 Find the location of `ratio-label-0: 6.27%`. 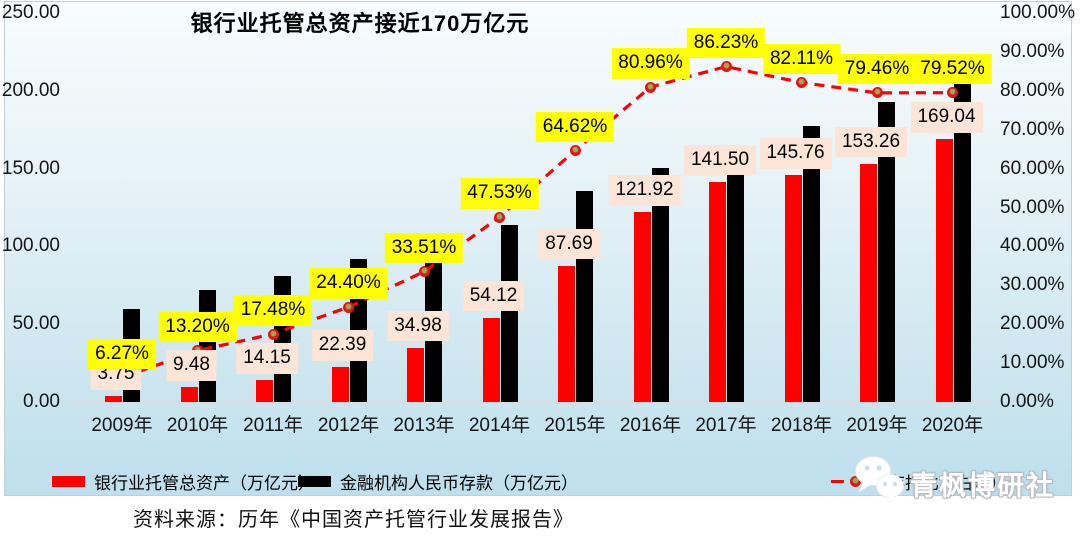

ratio-label-0: 6.27% is located at coordinates (122, 354).